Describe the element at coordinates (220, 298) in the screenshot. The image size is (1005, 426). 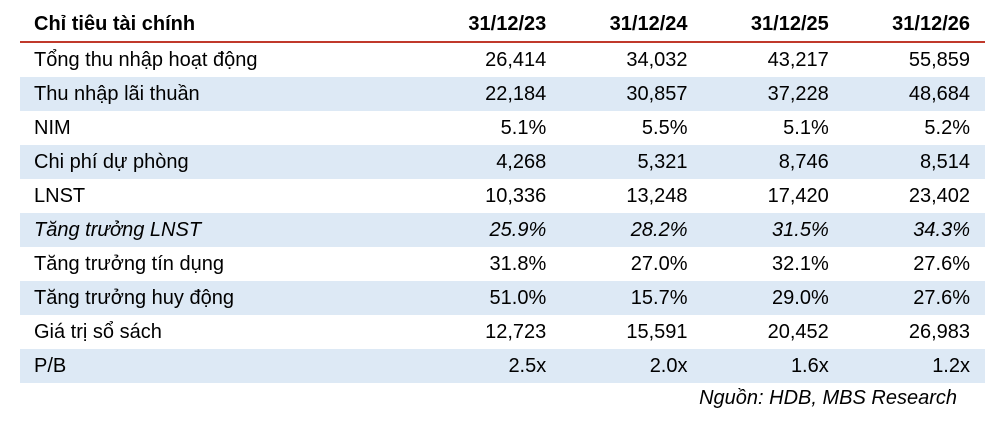
I see `row-label: Tăng trưởng huy động` at that location.